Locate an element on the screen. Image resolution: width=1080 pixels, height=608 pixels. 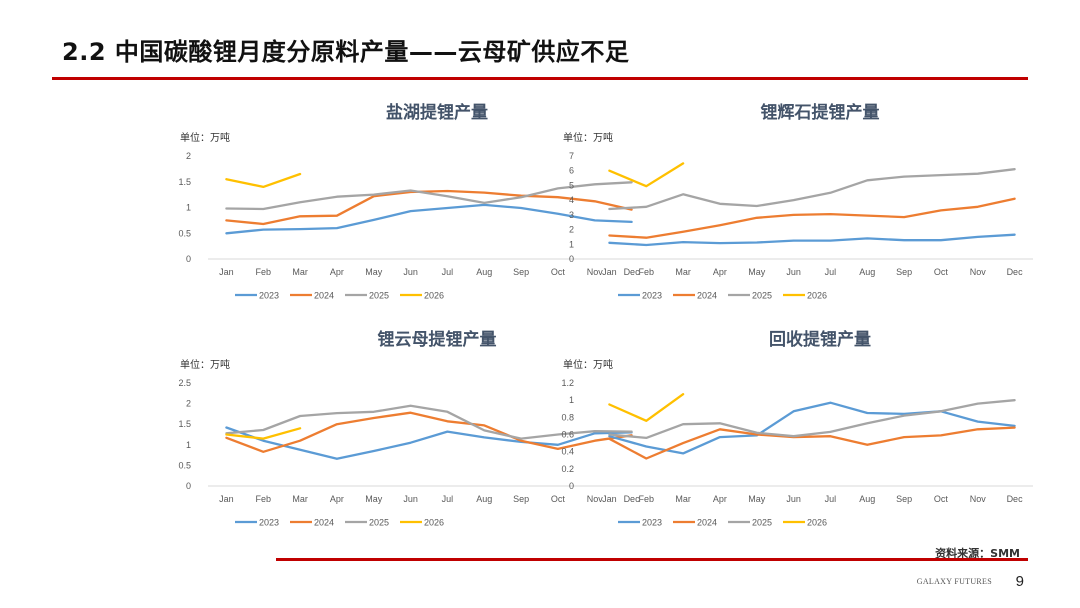
bottom-rule is located at coordinates (652, 559).